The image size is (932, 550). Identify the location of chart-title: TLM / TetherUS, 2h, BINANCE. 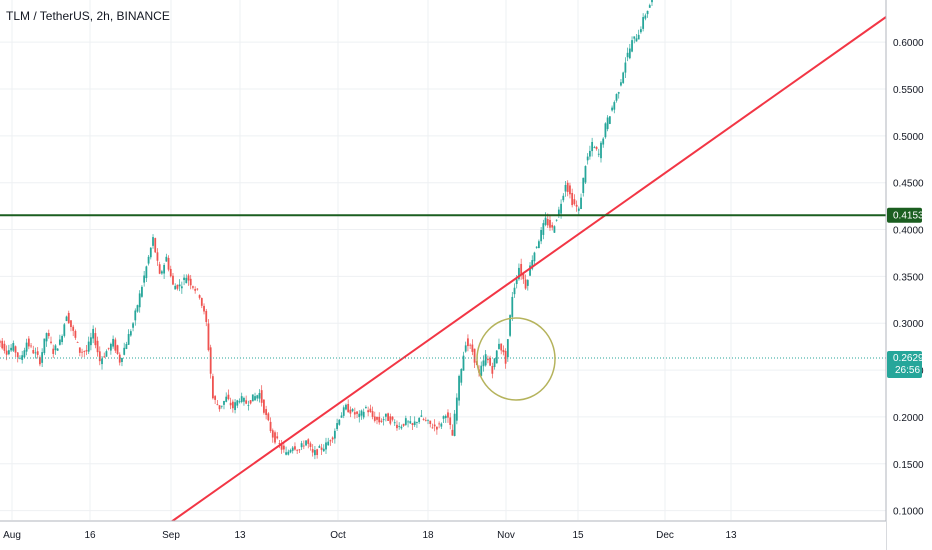
(88, 16).